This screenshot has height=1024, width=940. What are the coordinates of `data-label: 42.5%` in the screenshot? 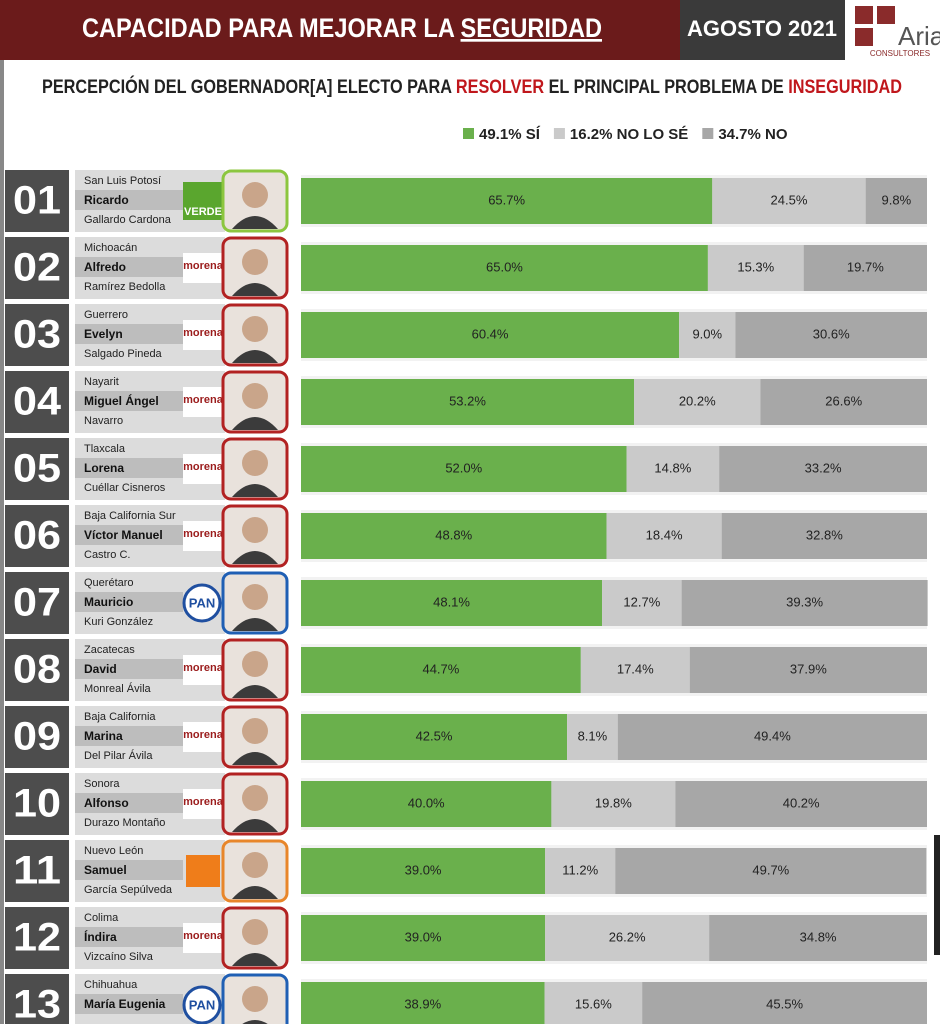 It's located at (434, 735).